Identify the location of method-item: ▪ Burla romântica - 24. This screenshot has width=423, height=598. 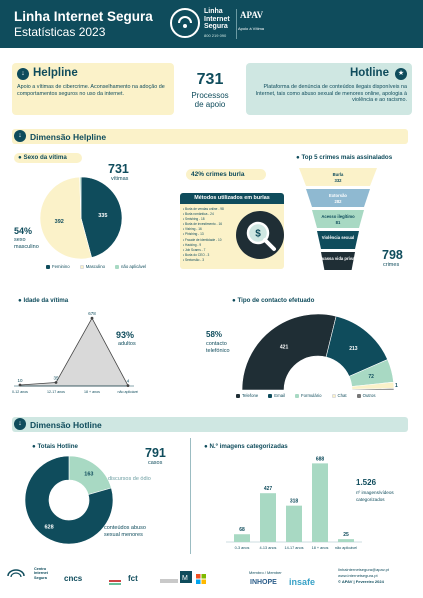
(198, 214).